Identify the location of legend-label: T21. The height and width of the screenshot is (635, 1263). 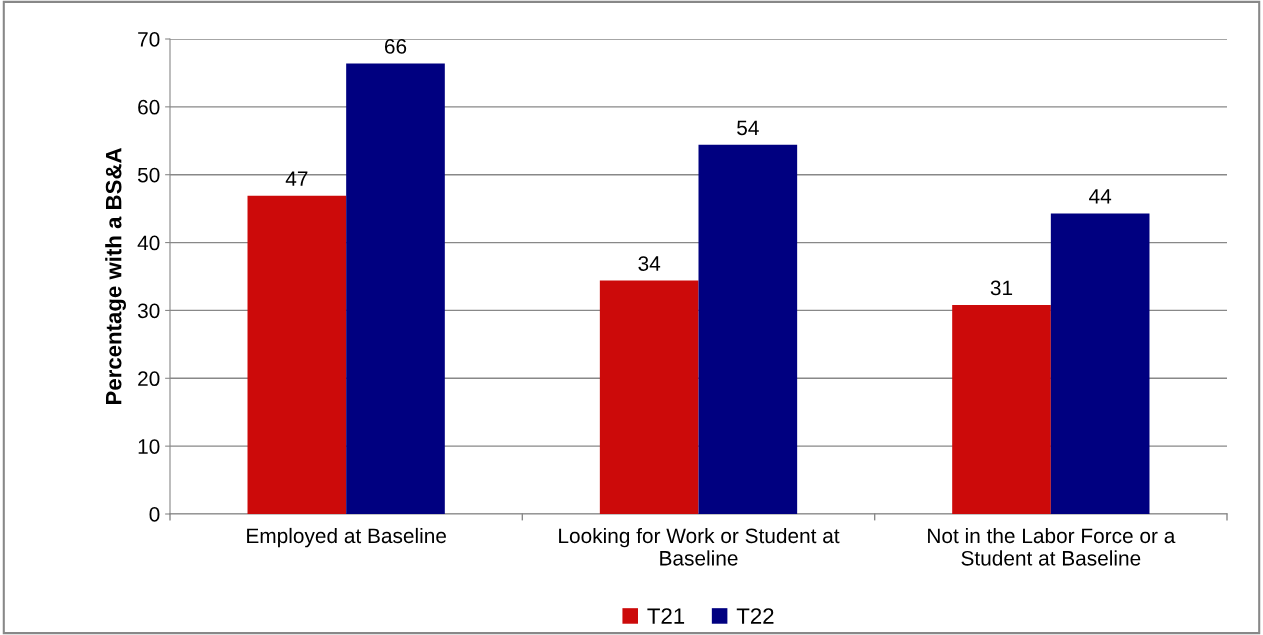
(666, 616).